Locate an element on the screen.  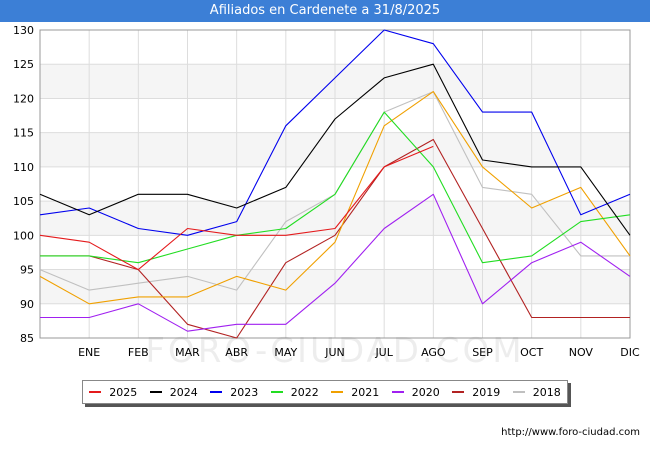
y-tick-label: 115 is located at coordinates (23, 133).